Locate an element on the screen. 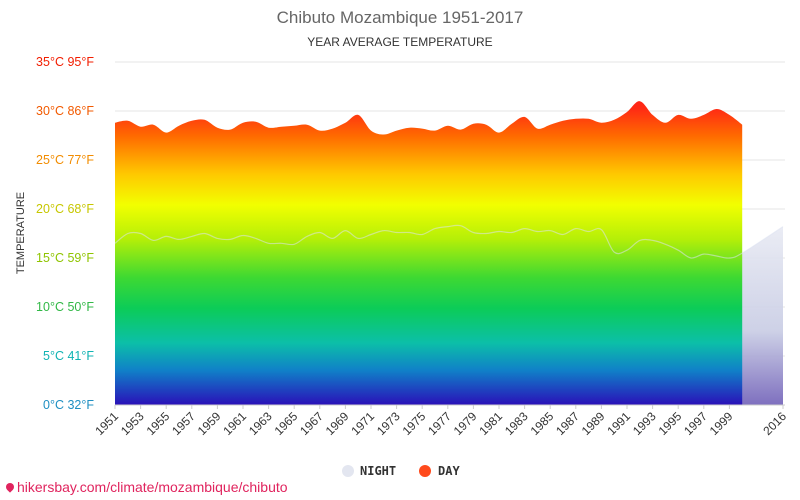  x-tick-label: 1993 is located at coordinates (644, 423).